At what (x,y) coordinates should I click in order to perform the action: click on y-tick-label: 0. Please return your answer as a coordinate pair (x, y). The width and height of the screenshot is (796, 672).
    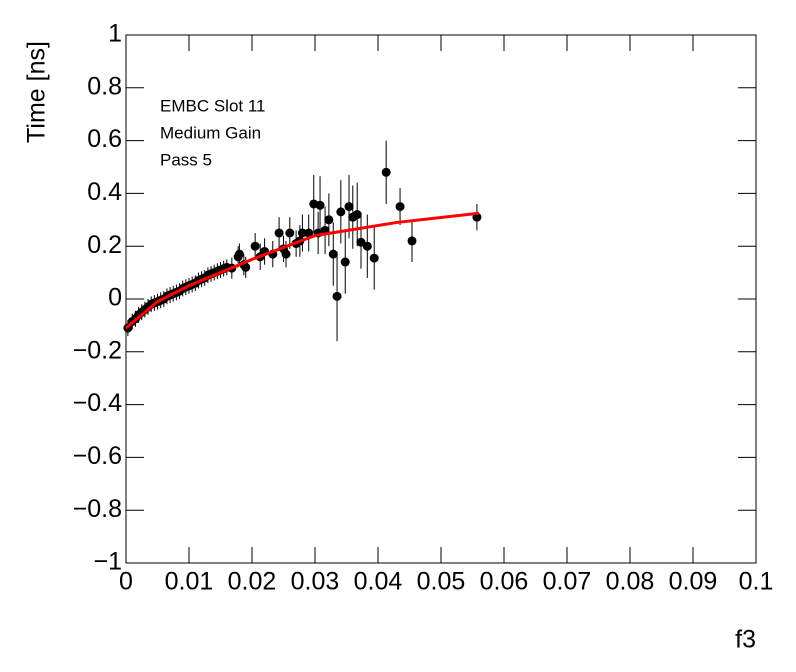
    Looking at the image, I should click on (115, 298).